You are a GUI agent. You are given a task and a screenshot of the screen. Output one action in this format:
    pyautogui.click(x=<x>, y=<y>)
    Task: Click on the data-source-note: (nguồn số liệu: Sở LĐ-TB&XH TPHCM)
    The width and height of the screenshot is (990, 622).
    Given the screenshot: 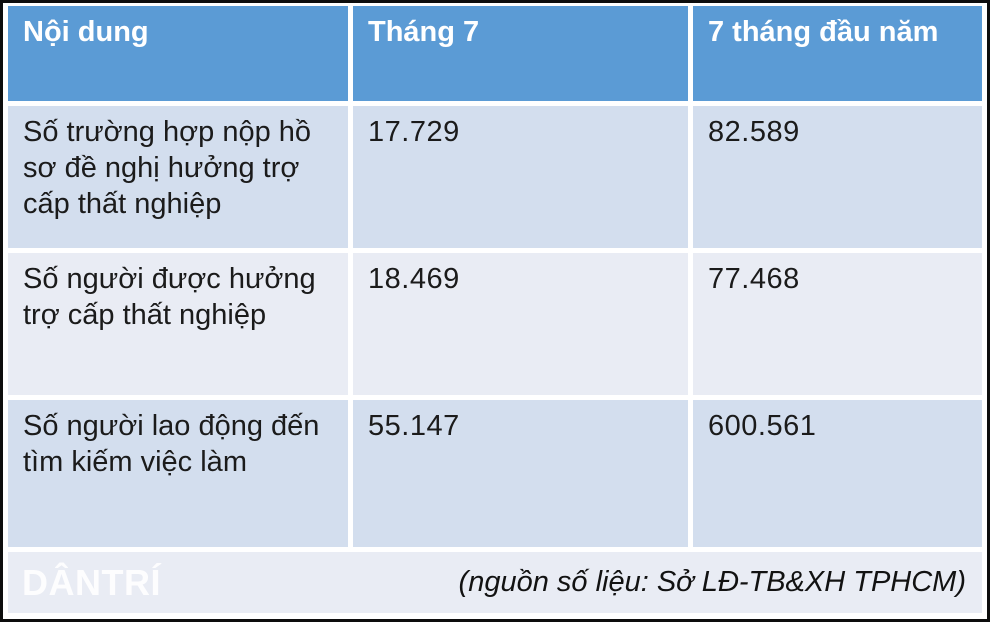 What is the action you would take?
    pyautogui.click(x=712, y=582)
    